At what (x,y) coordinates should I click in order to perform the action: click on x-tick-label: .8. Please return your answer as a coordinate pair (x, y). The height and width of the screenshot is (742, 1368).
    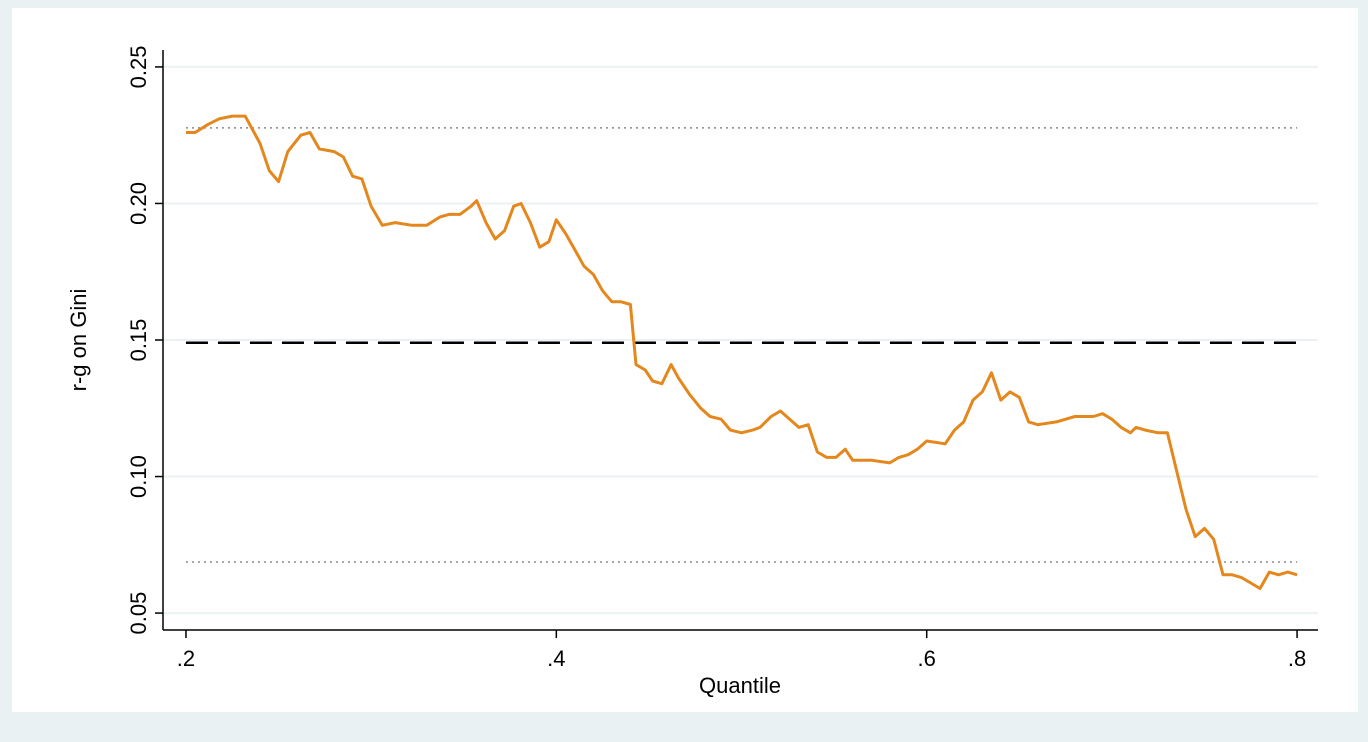
    Looking at the image, I should click on (1297, 658).